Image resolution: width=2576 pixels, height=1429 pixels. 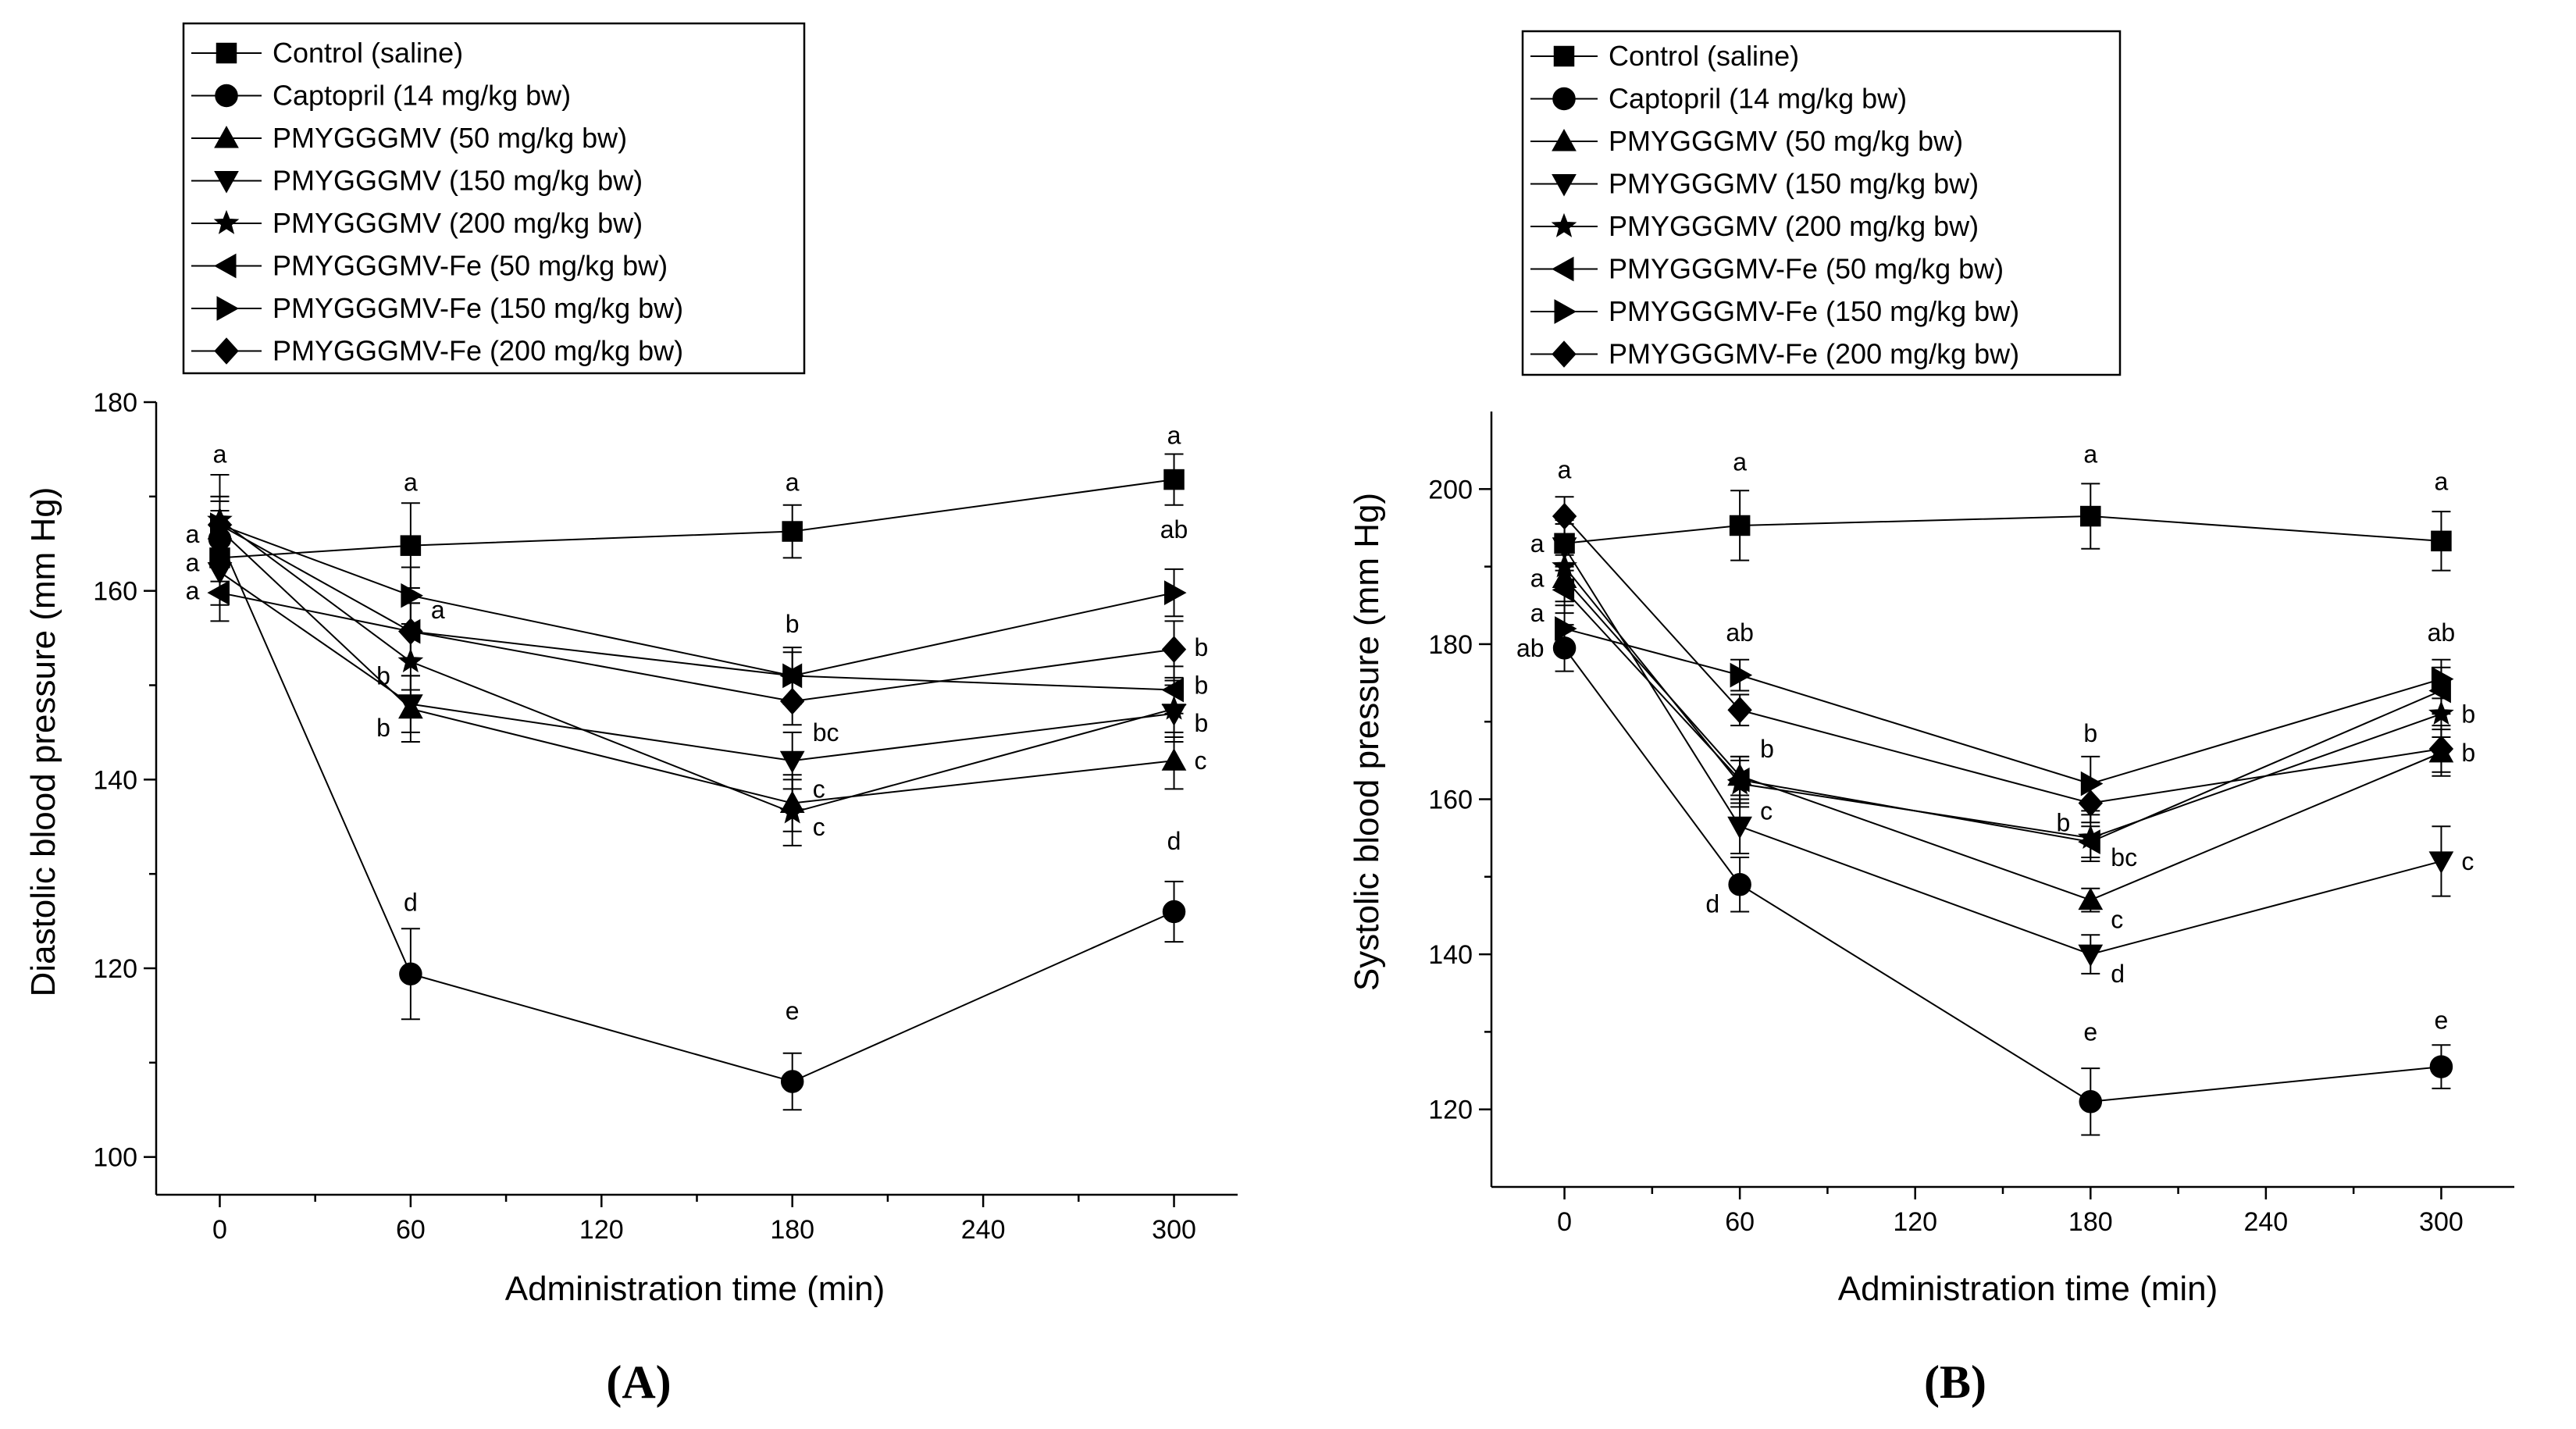 I want to click on series-lines-b, so click(x=2003, y=809).